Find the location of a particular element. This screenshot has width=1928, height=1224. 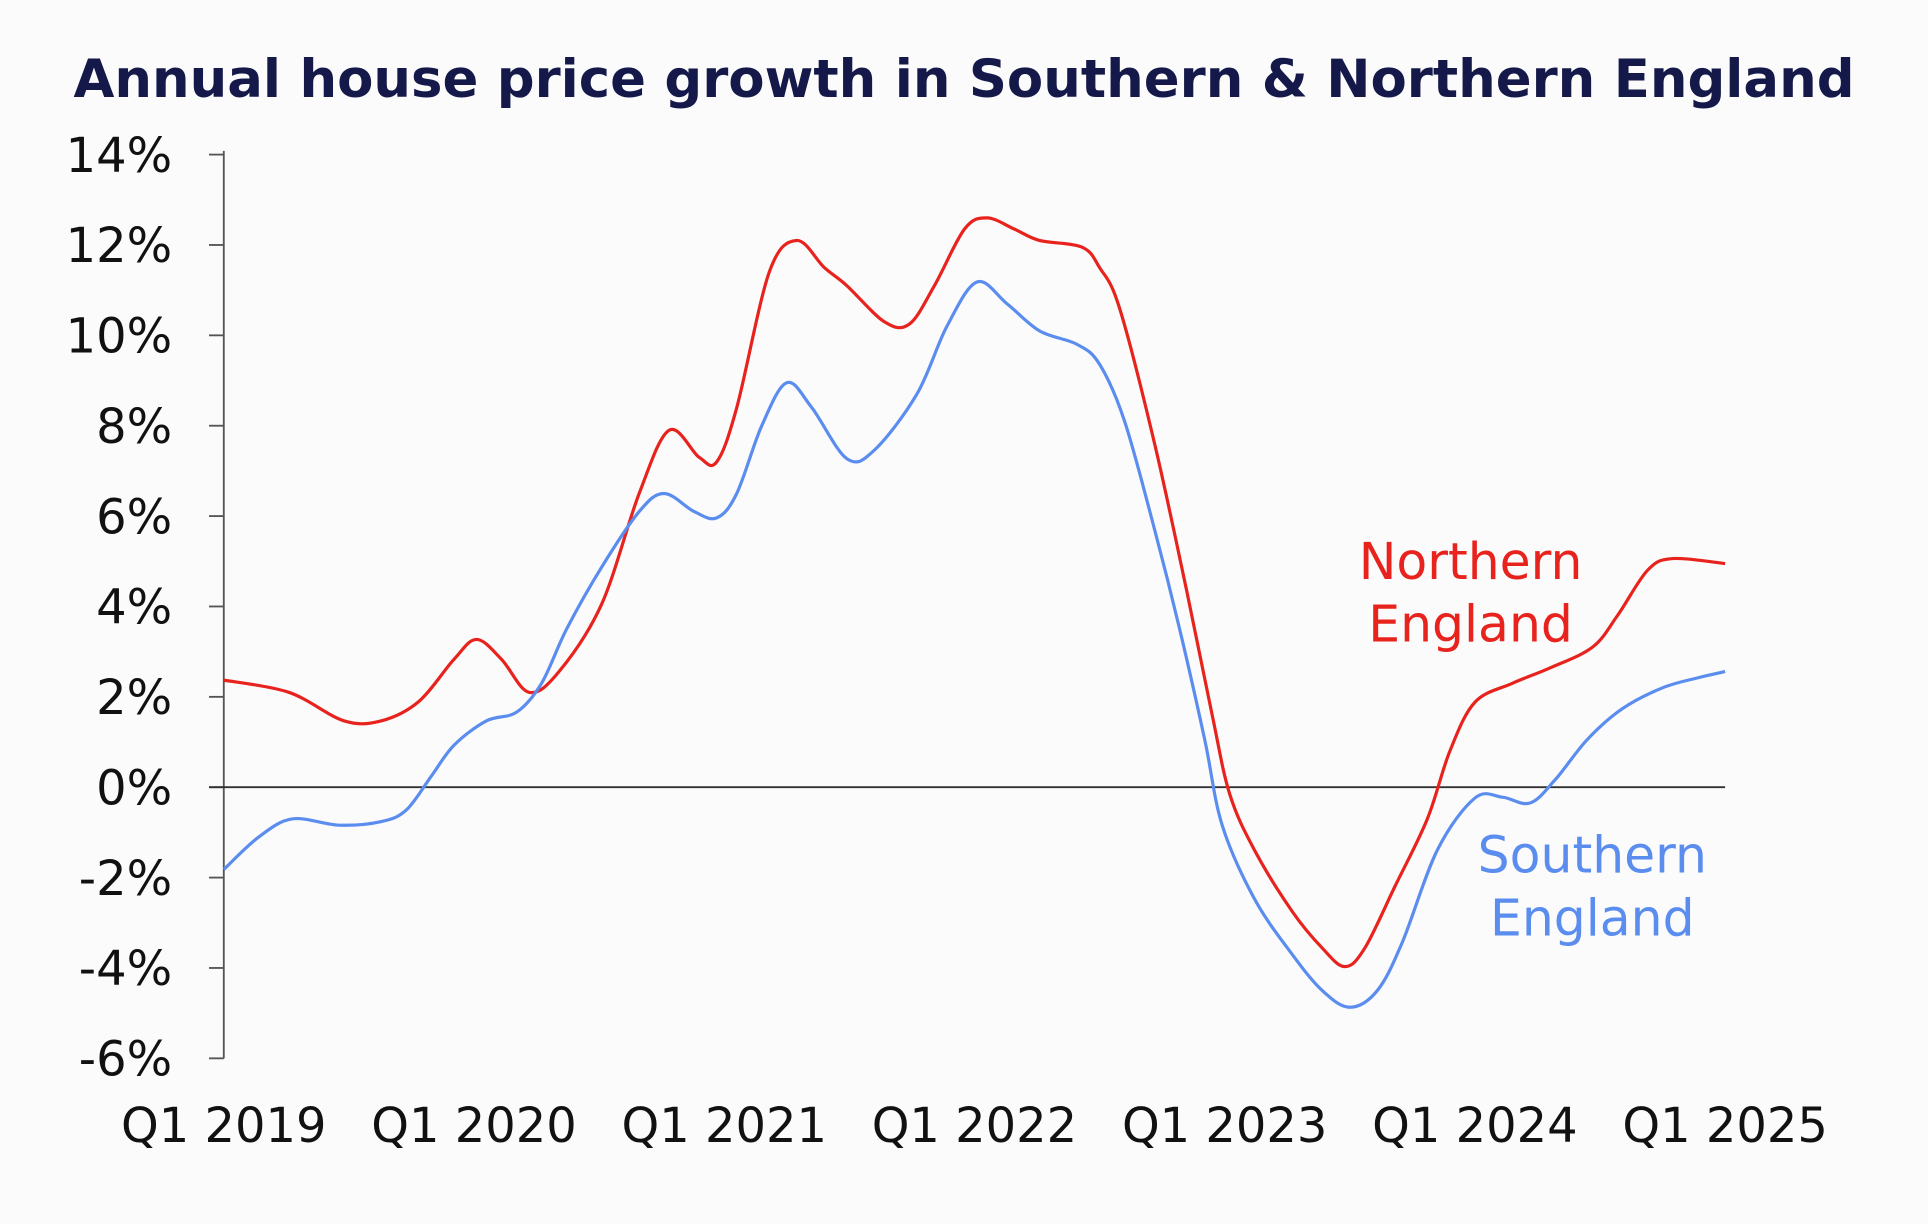

series-label-southern-england: Southern is located at coordinates (1592, 855).